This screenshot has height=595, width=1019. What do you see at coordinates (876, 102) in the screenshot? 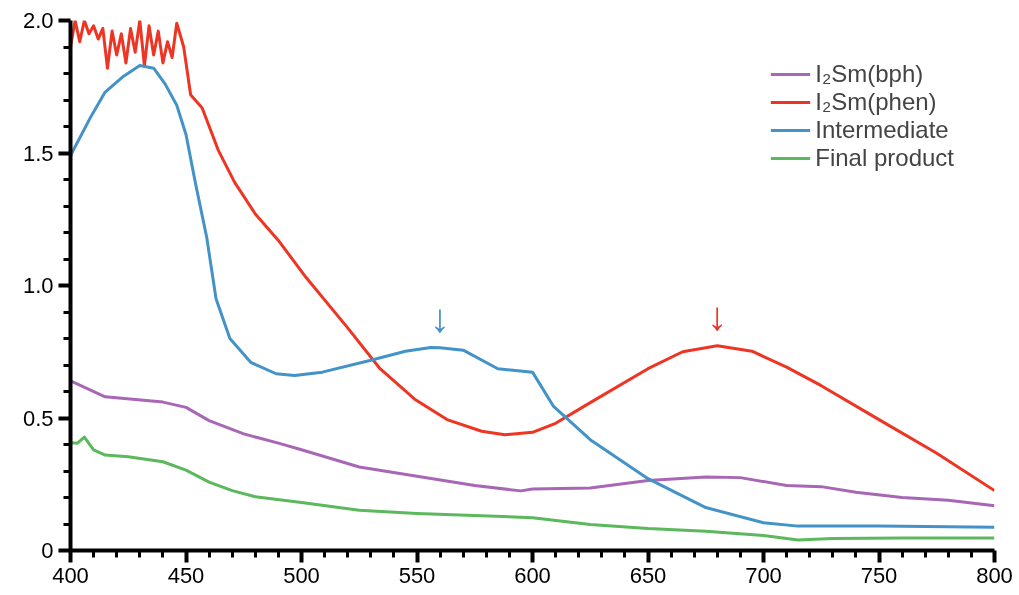
I see `legend-label: I₂Sm(phen)` at bounding box center [876, 102].